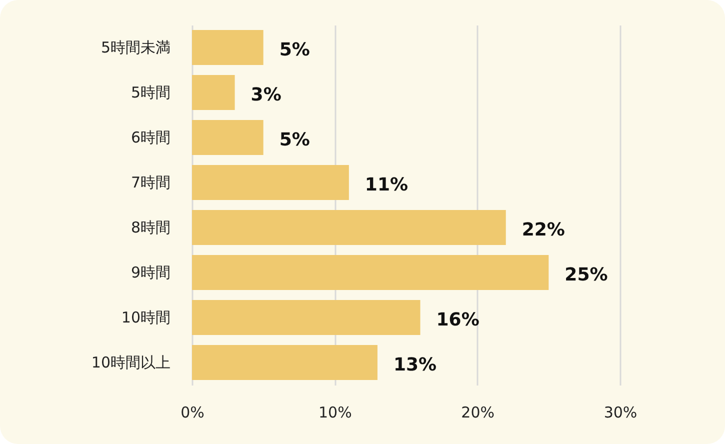  What do you see at coordinates (478, 413) in the screenshot?
I see `x-tick-label: 20%` at bounding box center [478, 413].